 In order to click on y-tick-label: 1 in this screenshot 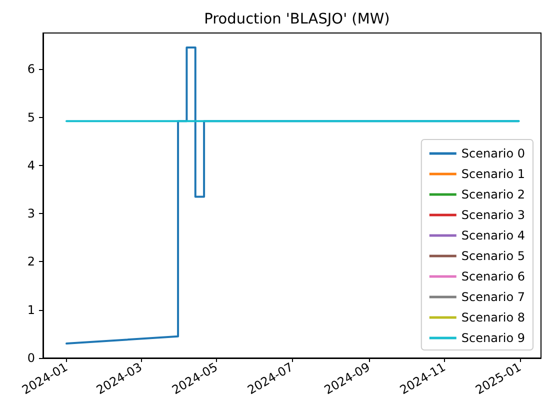, I will do `click(31, 309)`.